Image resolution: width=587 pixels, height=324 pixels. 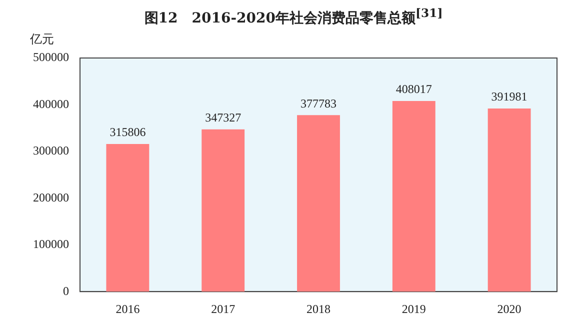 What do you see at coordinates (128, 132) in the screenshot?
I see `data-label: 315806` at bounding box center [128, 132].